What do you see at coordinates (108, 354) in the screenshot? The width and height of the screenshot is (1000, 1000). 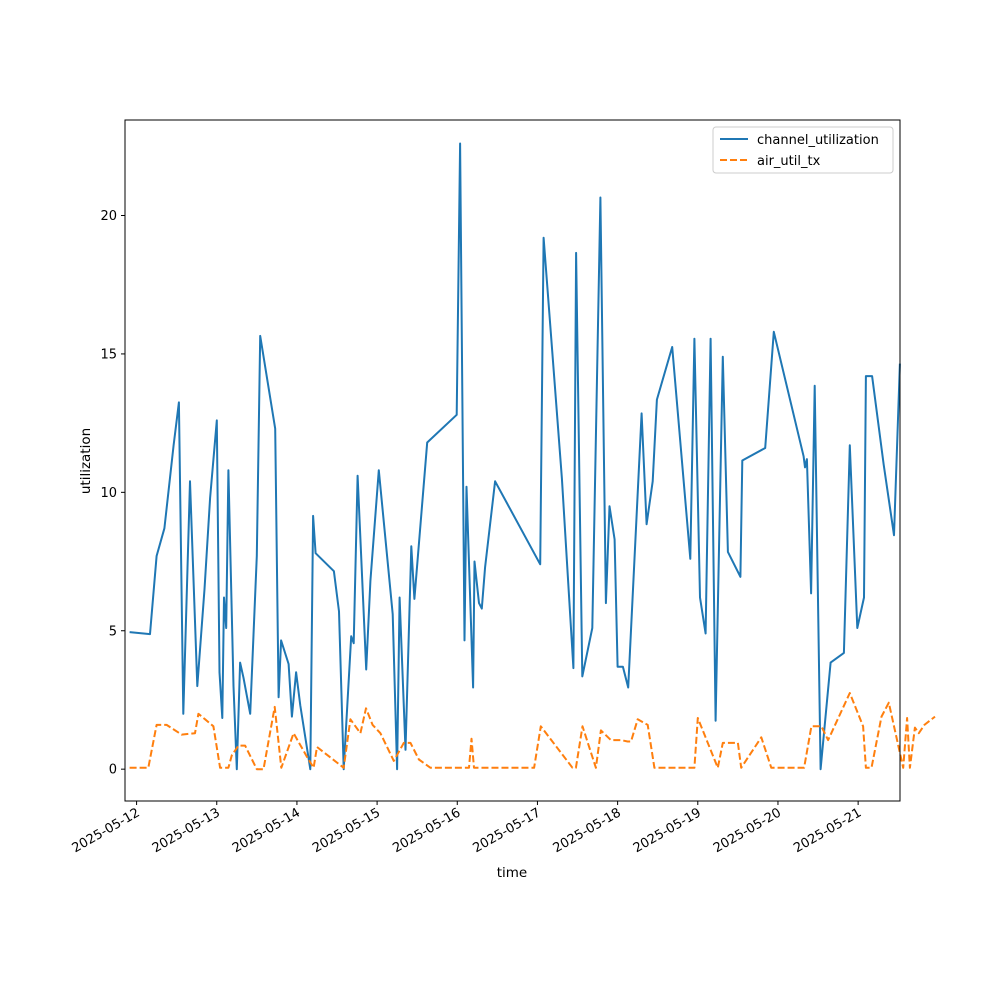 I see `y-tick-label: 15` at bounding box center [108, 354].